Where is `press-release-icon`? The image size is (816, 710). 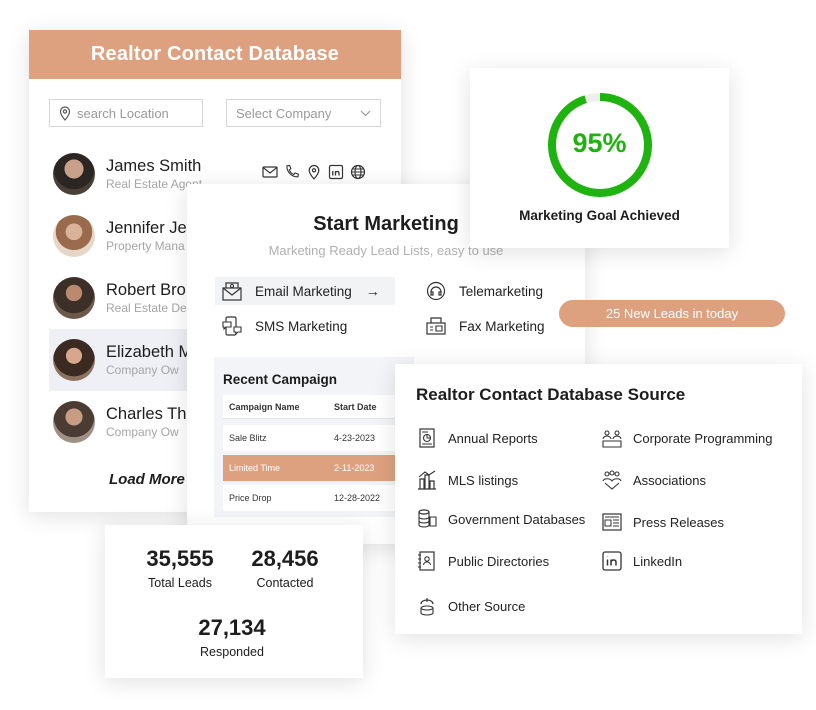 press-release-icon is located at coordinates (612, 522).